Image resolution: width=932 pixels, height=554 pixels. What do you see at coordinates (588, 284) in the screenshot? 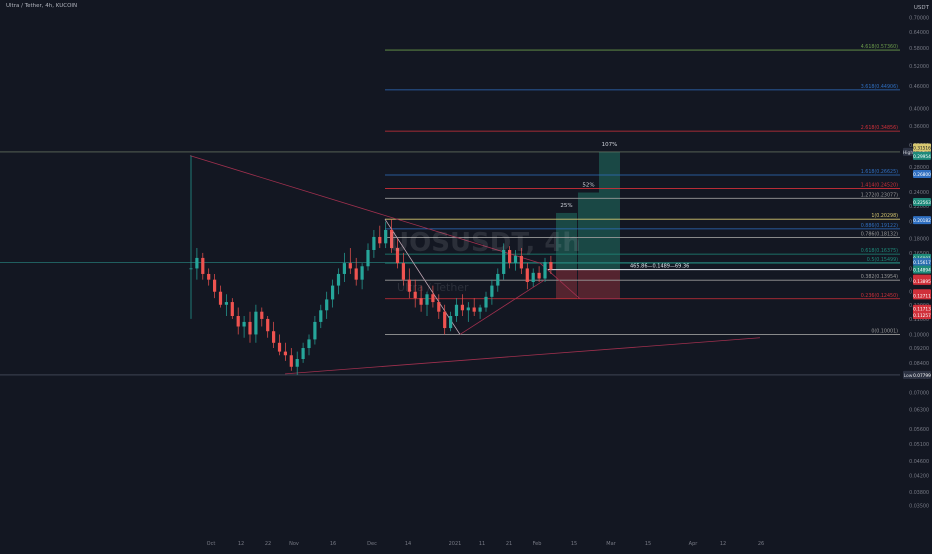
I see `target-stop-zone` at bounding box center [588, 284].